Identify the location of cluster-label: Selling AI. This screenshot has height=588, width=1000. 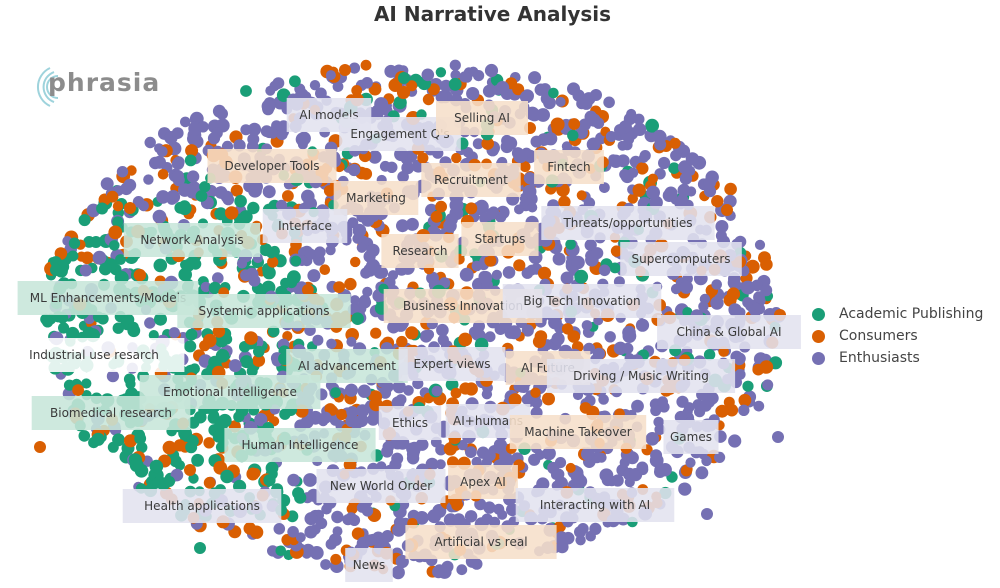
(482, 118).